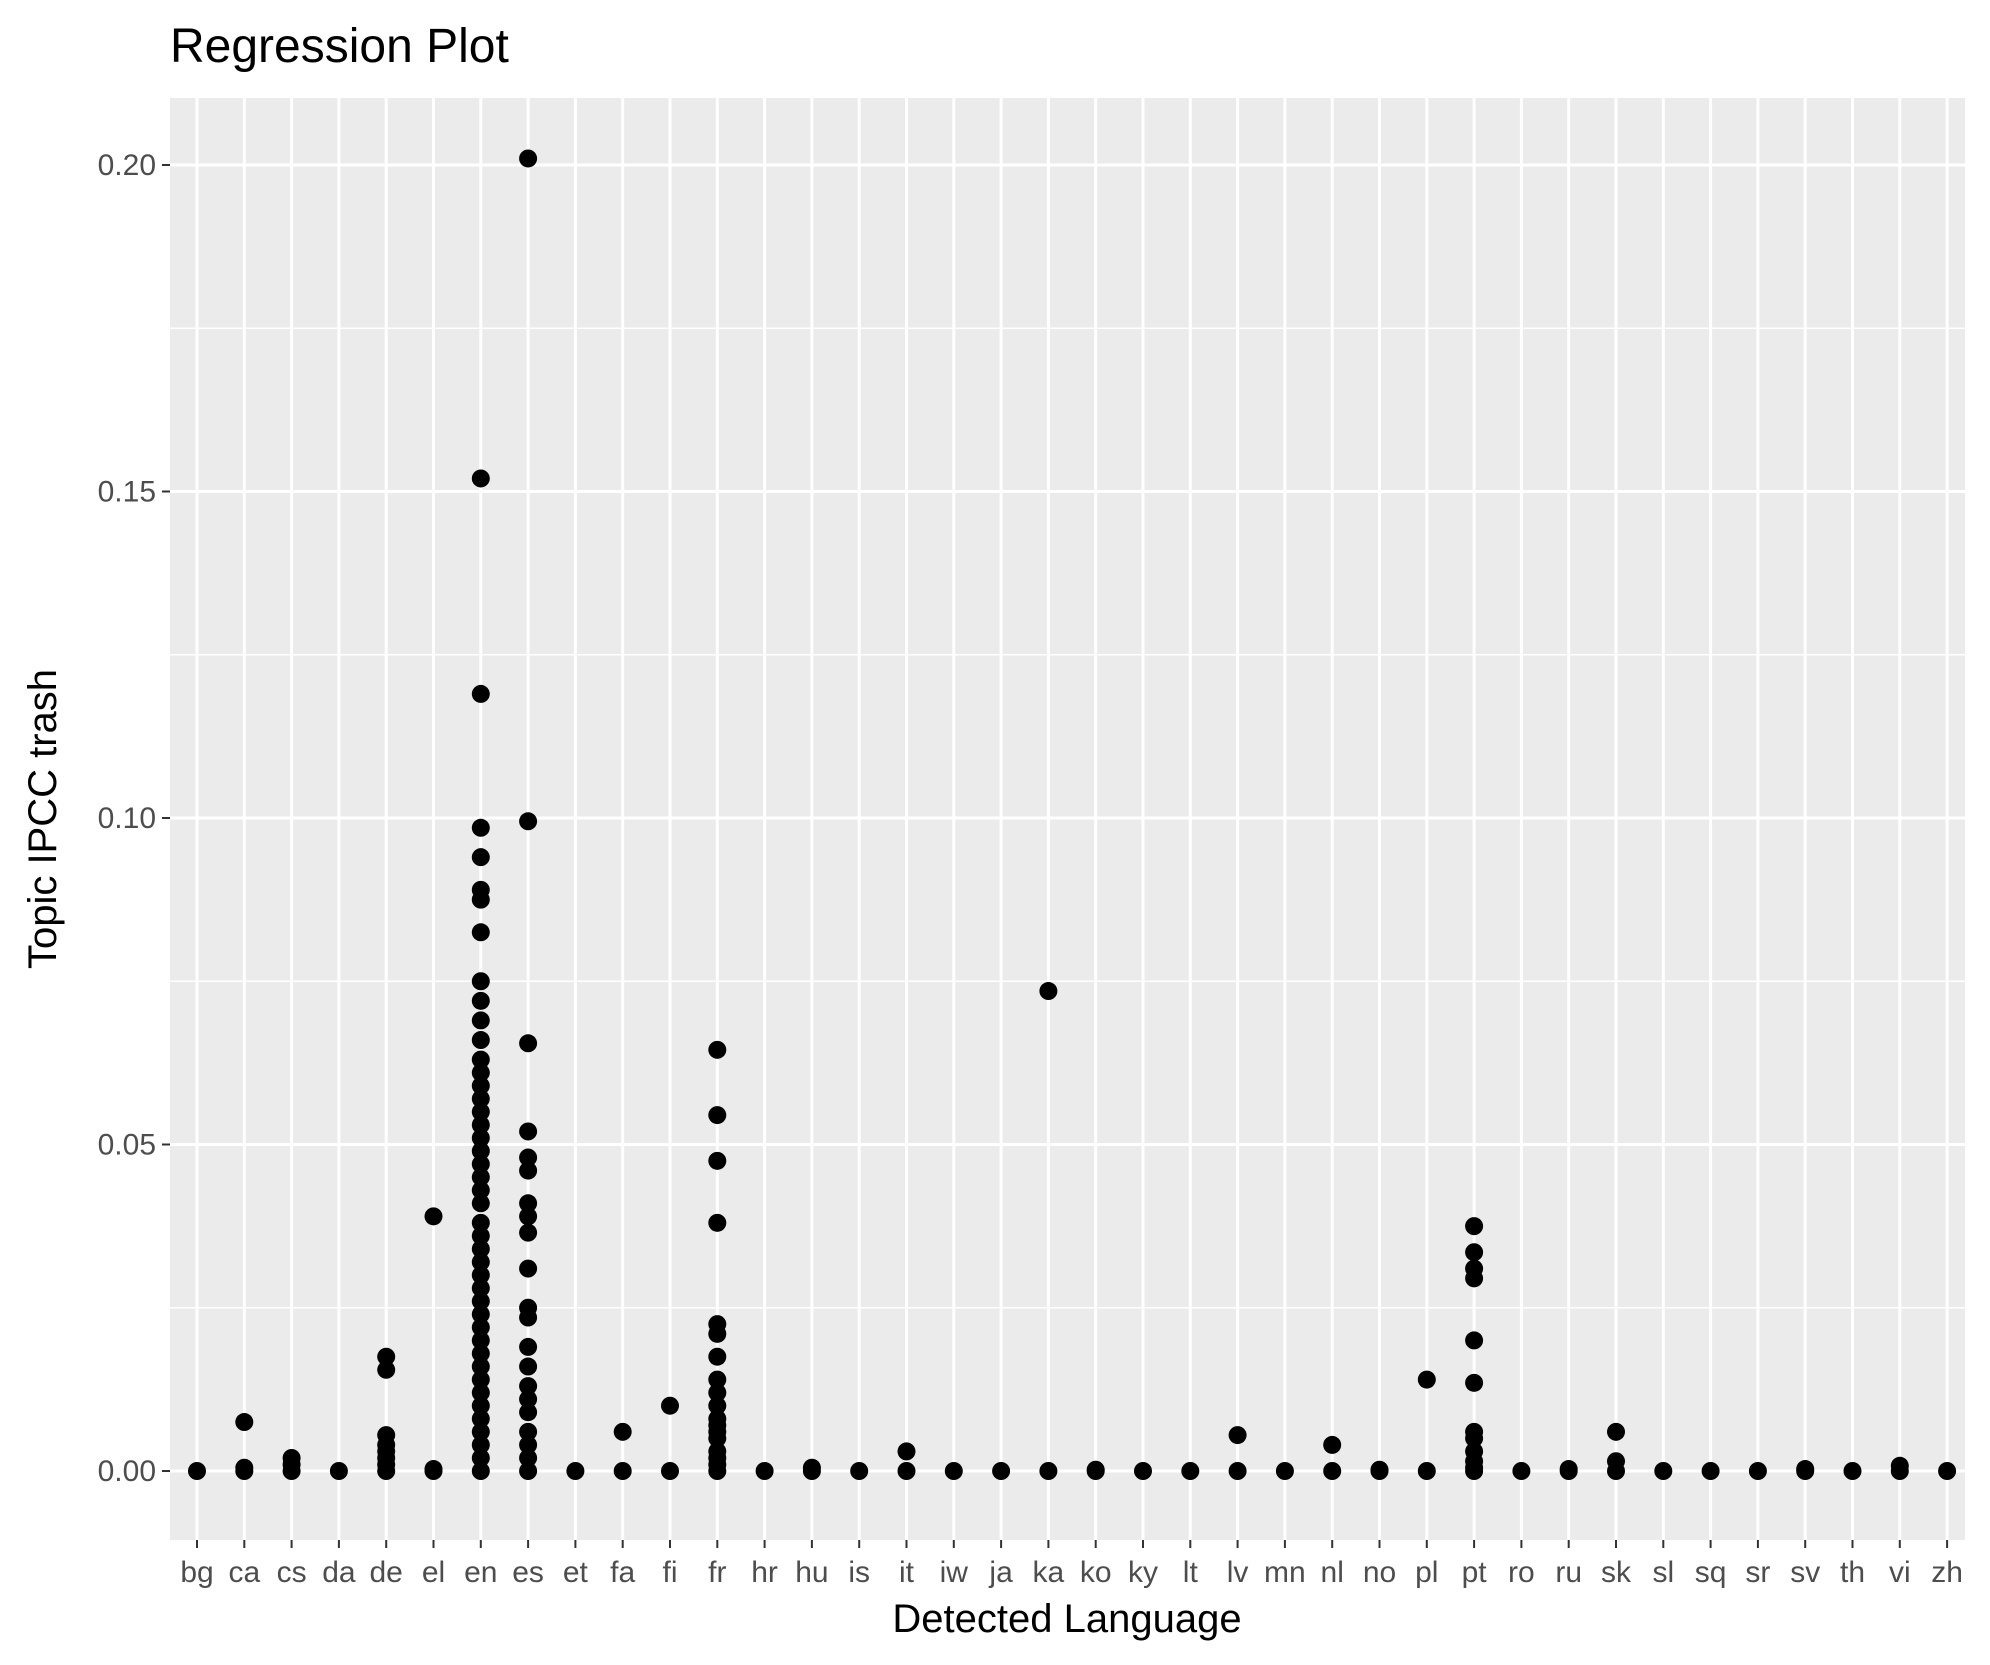 The width and height of the screenshot is (1990, 1665). Describe the element at coordinates (1900, 1572) in the screenshot. I see `x-tick-label-vi: vi` at that location.